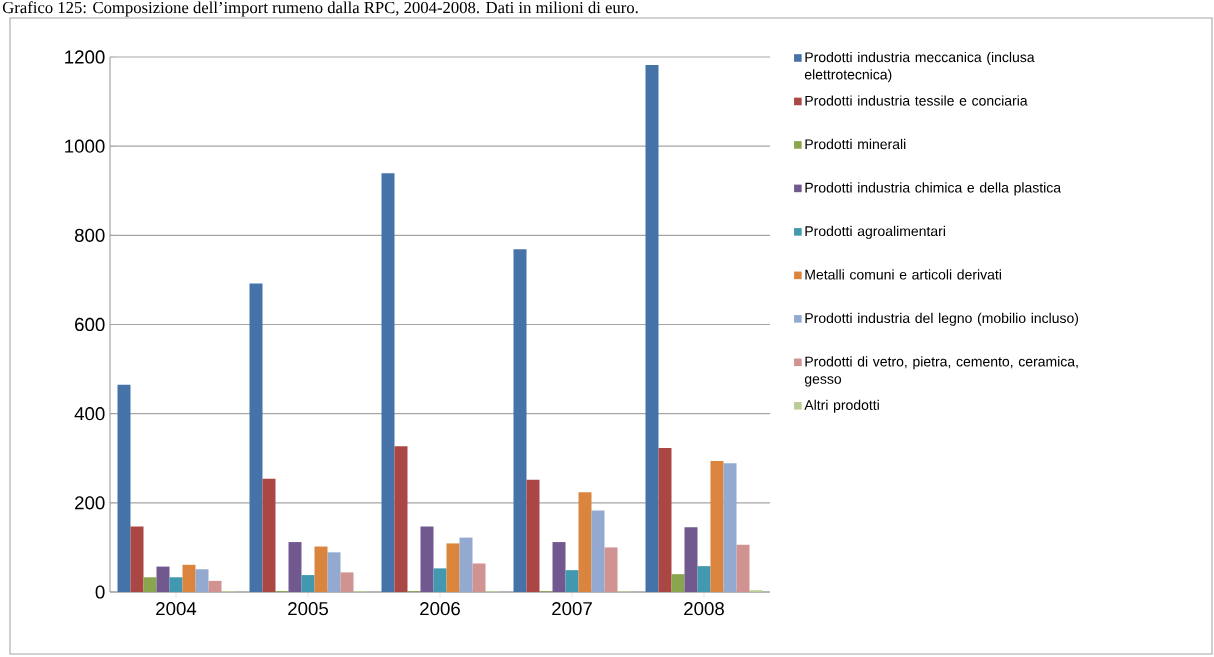 Image resolution: width=1214 pixels, height=657 pixels. Describe the element at coordinates (320, 9) in the screenshot. I see `chart-title: Grafico 125: Composizione dell’import rumeno dalla RPC, 2004-2008. Dati in milioni di euro.` at that location.